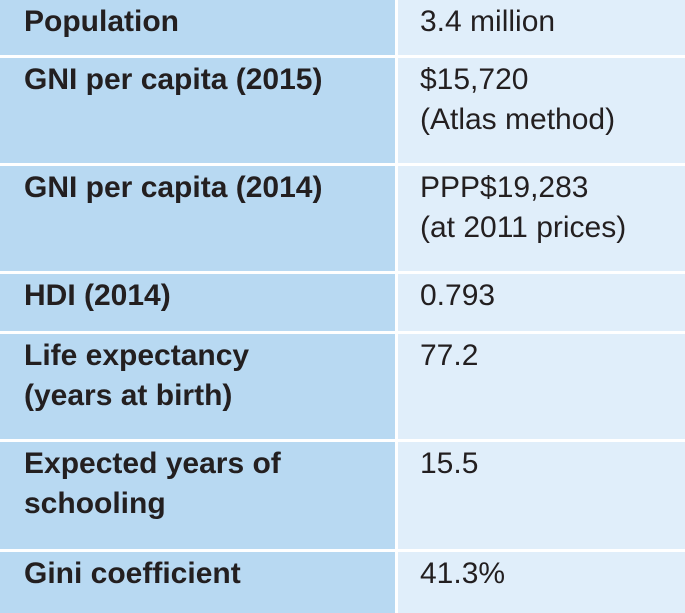 The width and height of the screenshot is (685, 613). What do you see at coordinates (518, 119) in the screenshot?
I see `row-value-line: (Atlas method)` at bounding box center [518, 119].